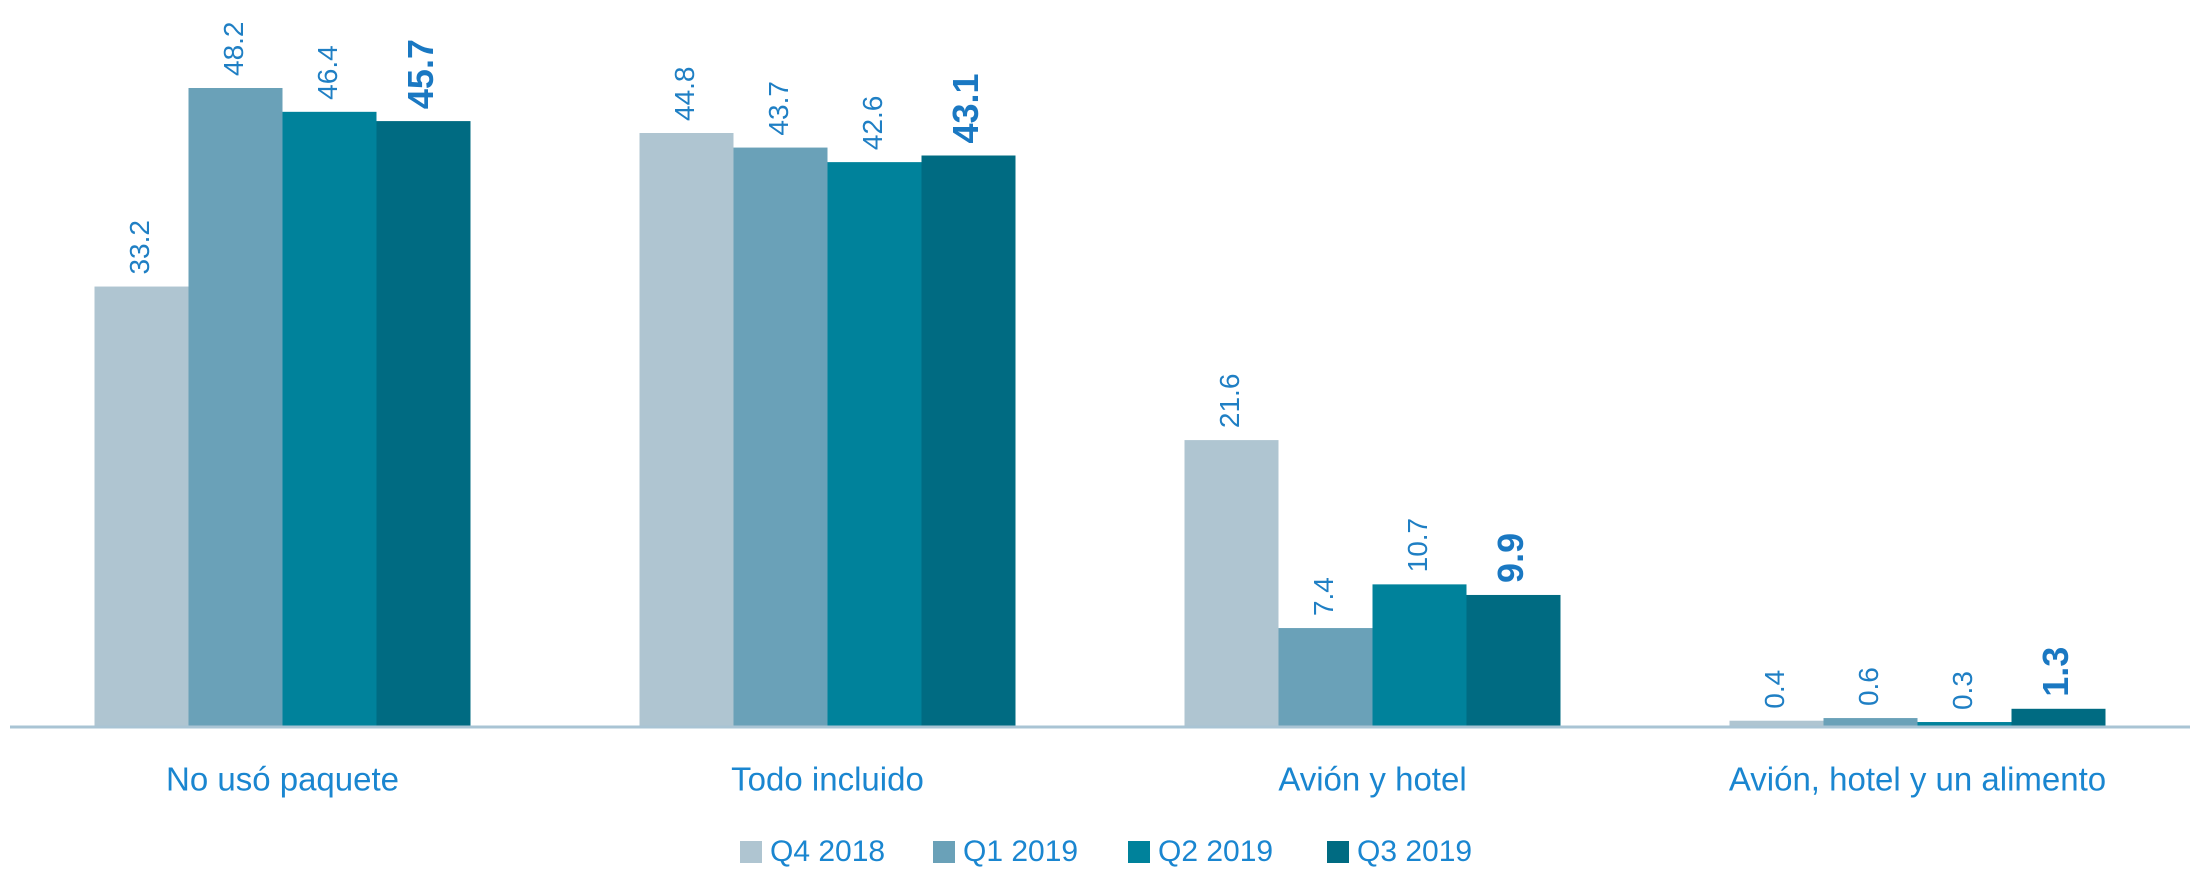 The width and height of the screenshot is (2190, 869). I want to click on category-label: Todo incluido, so click(827, 779).